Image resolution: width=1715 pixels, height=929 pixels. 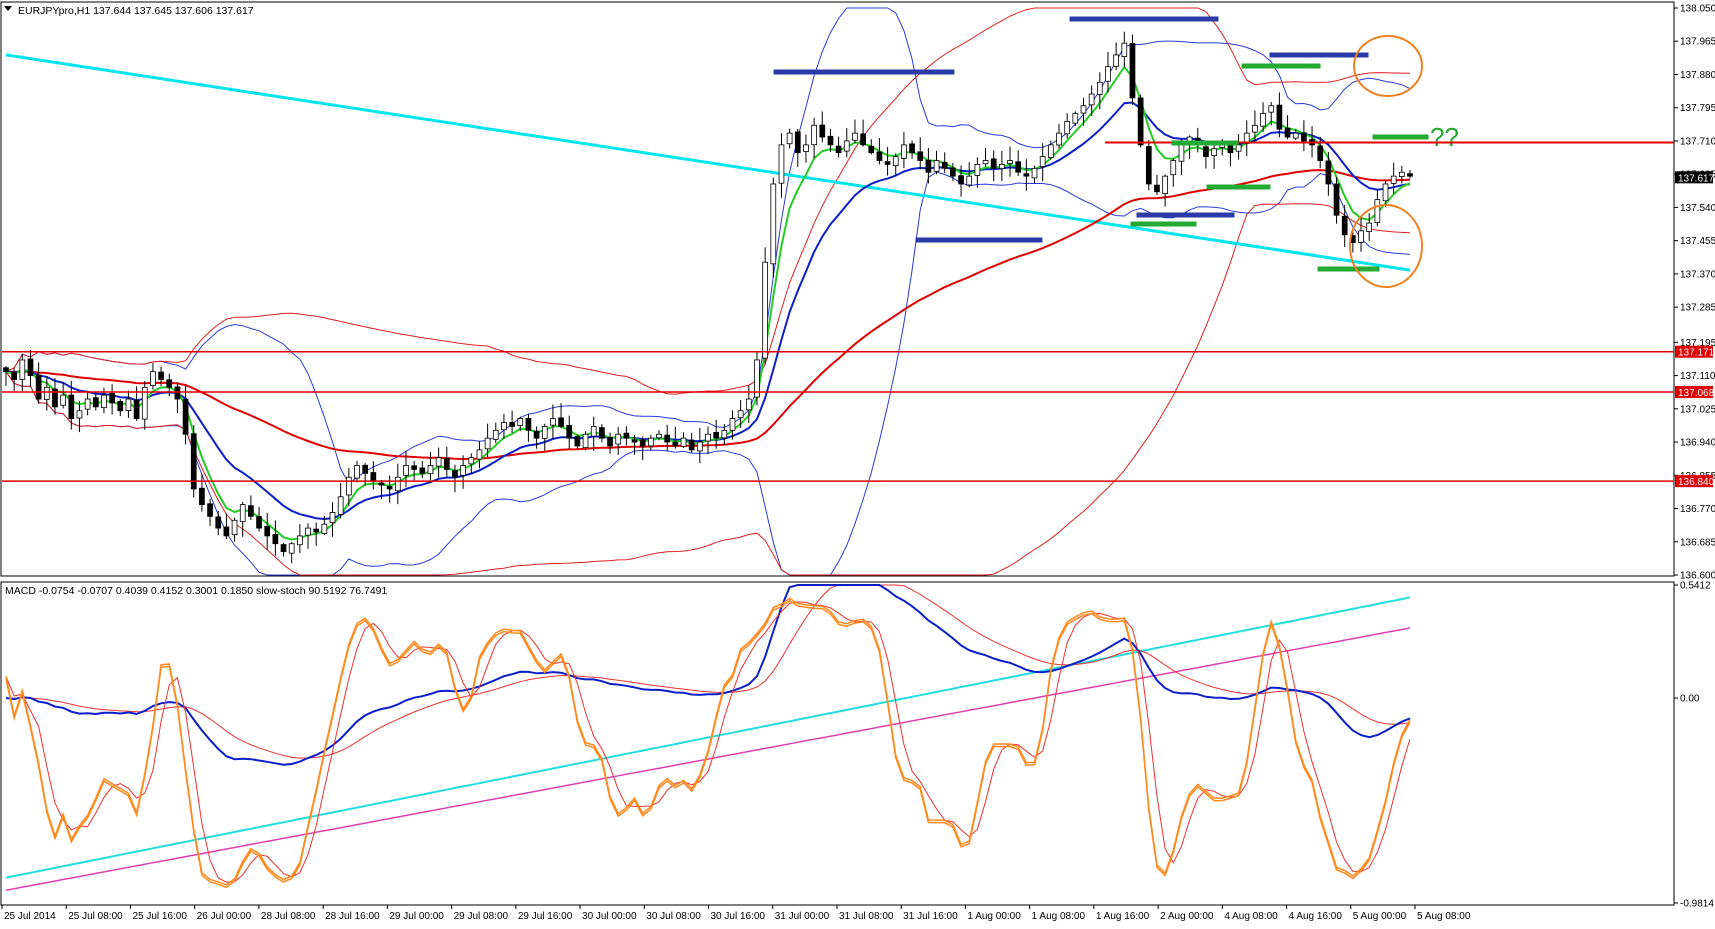 I want to click on time-tick-label: 28 Jul 16:00, so click(x=352, y=916).